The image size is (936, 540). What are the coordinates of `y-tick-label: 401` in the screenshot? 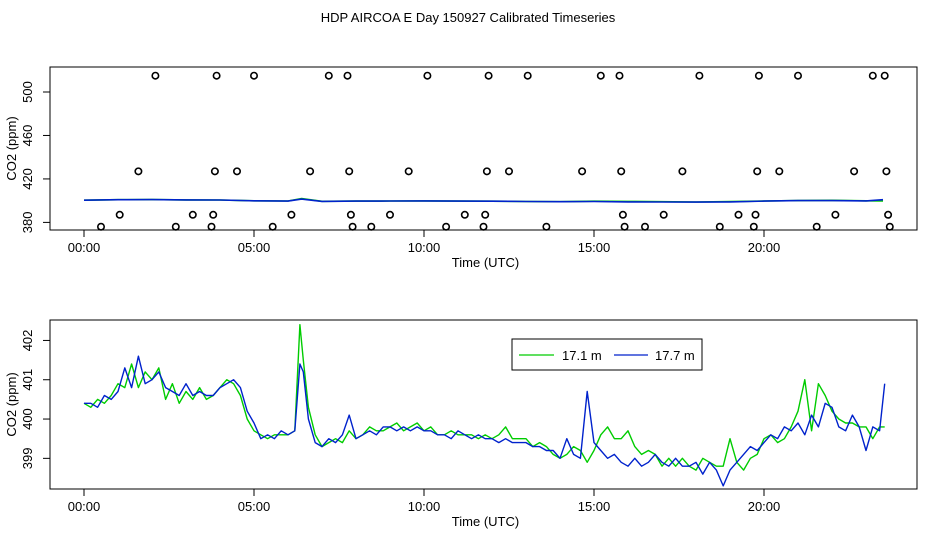 It's located at (27, 380).